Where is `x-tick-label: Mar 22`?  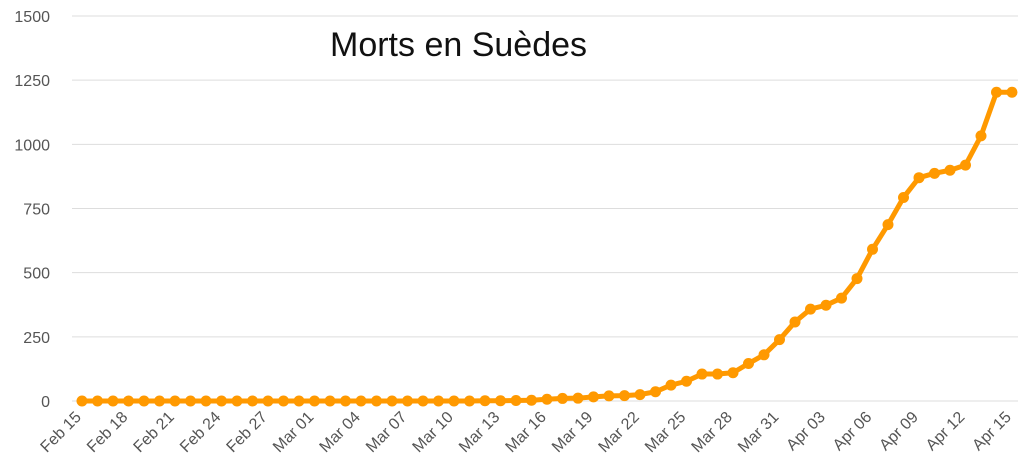
x-tick-label: Mar 22 is located at coordinates (619, 432).